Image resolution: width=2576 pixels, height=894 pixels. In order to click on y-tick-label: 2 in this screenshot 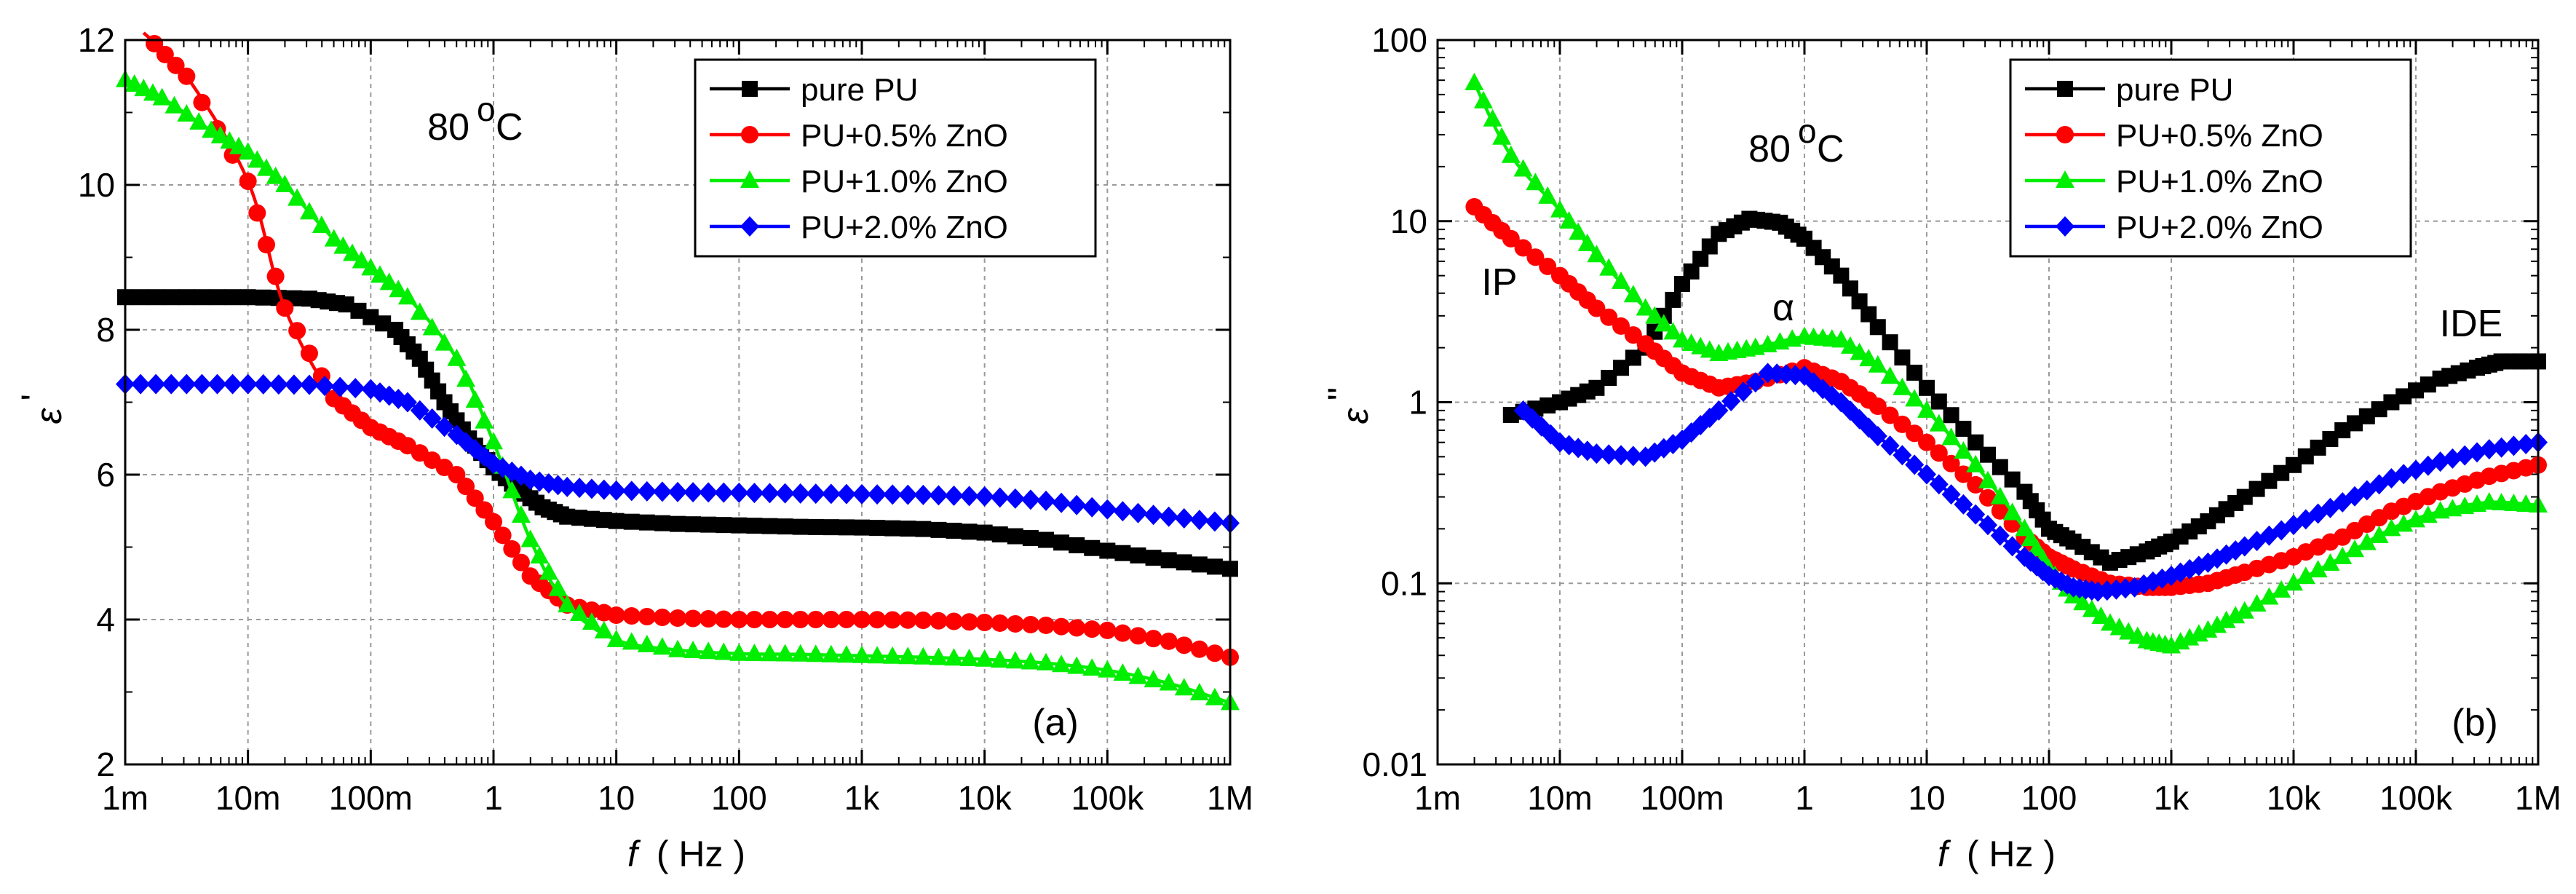, I will do `click(105, 764)`.